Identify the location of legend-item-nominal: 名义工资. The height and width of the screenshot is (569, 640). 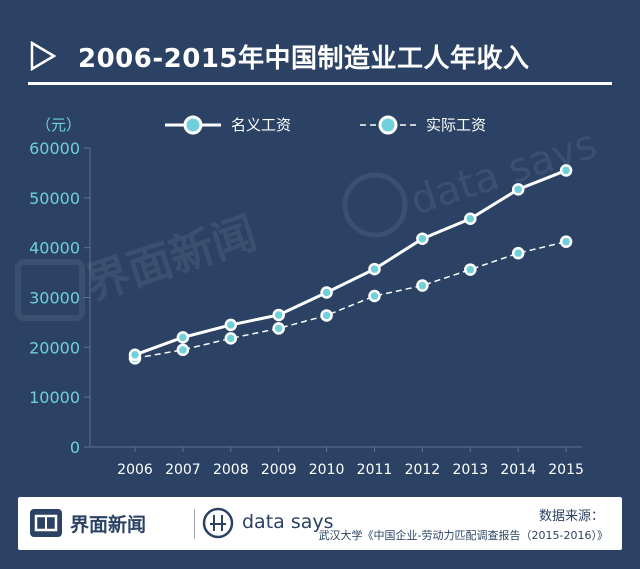
(227, 124).